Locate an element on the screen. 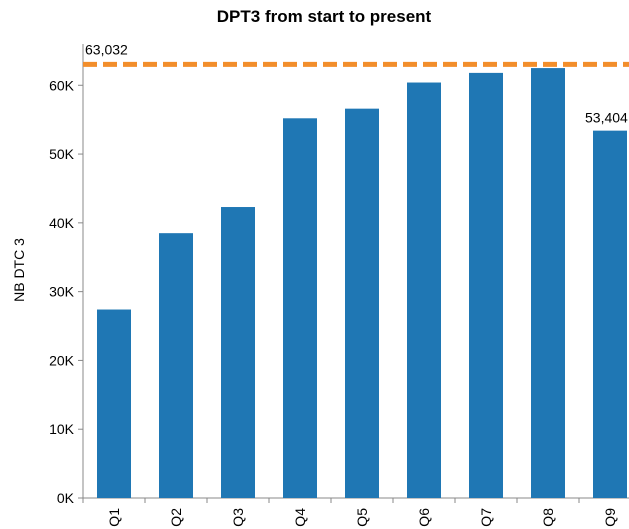 Image resolution: width=629 pixels, height=529 pixels. value-label: 53,404 is located at coordinates (606, 118).